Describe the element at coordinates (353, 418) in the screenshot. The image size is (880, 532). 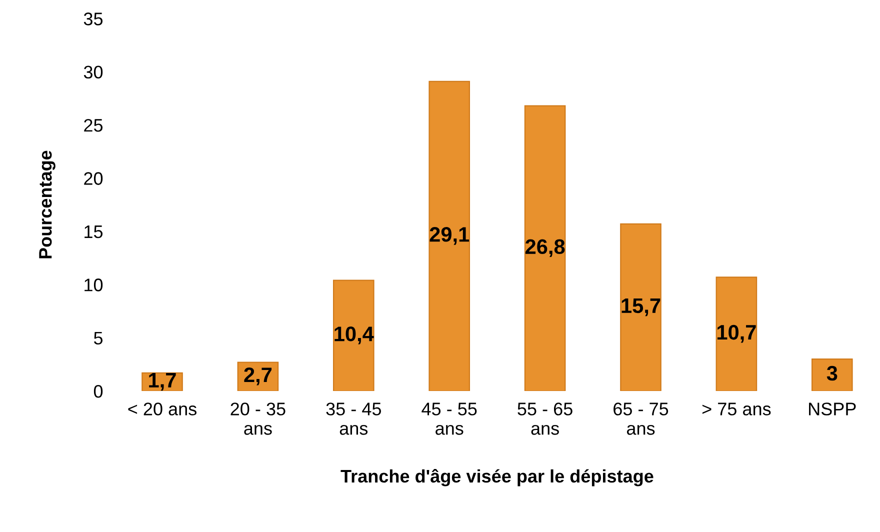
I see `x-tick-label: 35 - 45 ans` at that location.